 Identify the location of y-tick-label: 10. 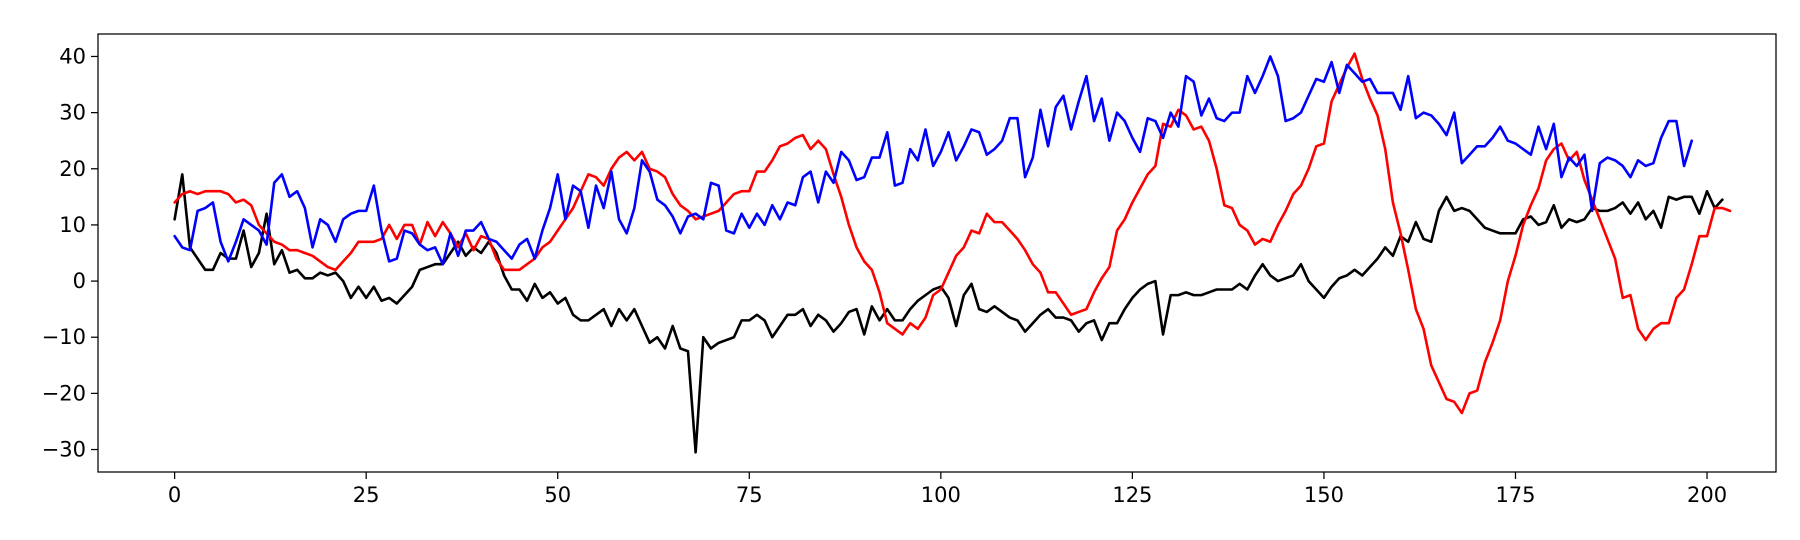
(72, 225).